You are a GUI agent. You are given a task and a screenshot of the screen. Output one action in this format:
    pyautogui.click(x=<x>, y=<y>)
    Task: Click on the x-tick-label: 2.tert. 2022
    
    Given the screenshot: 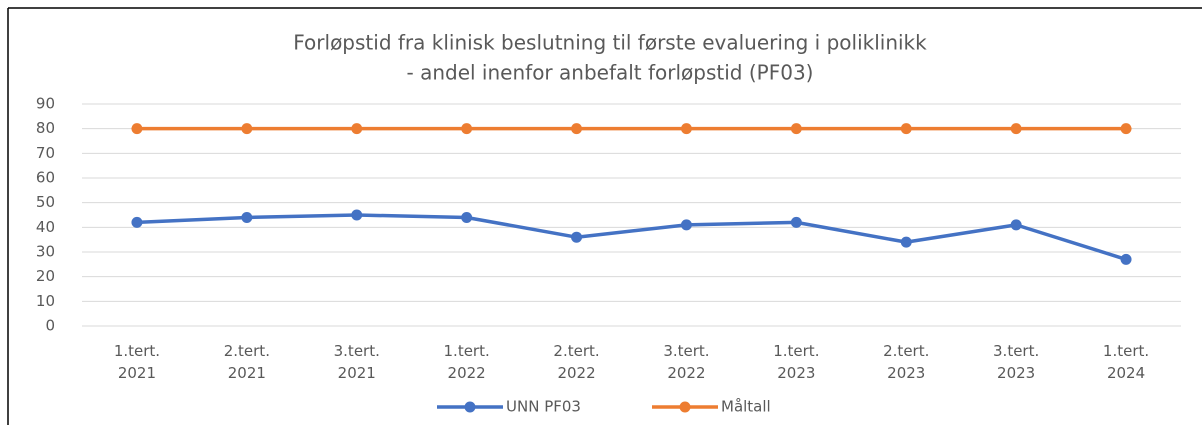 What is the action you would take?
    pyautogui.click(x=576, y=362)
    